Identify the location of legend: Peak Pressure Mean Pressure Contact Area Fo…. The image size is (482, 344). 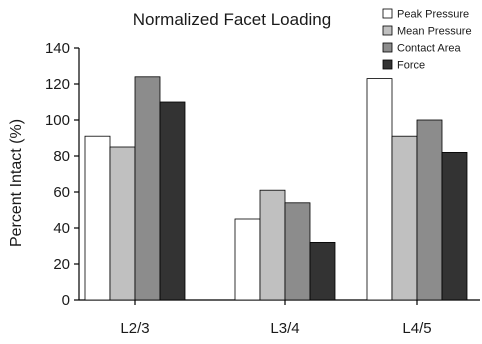
(427, 40).